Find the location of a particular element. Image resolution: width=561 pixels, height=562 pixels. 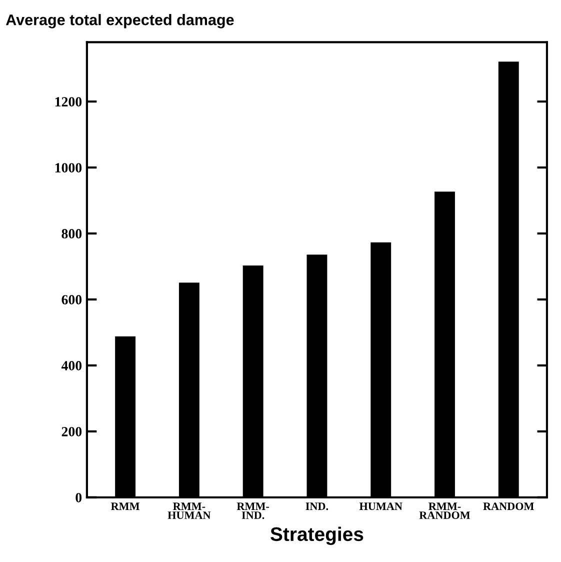

x-axis-title: Strategies is located at coordinates (317, 535).